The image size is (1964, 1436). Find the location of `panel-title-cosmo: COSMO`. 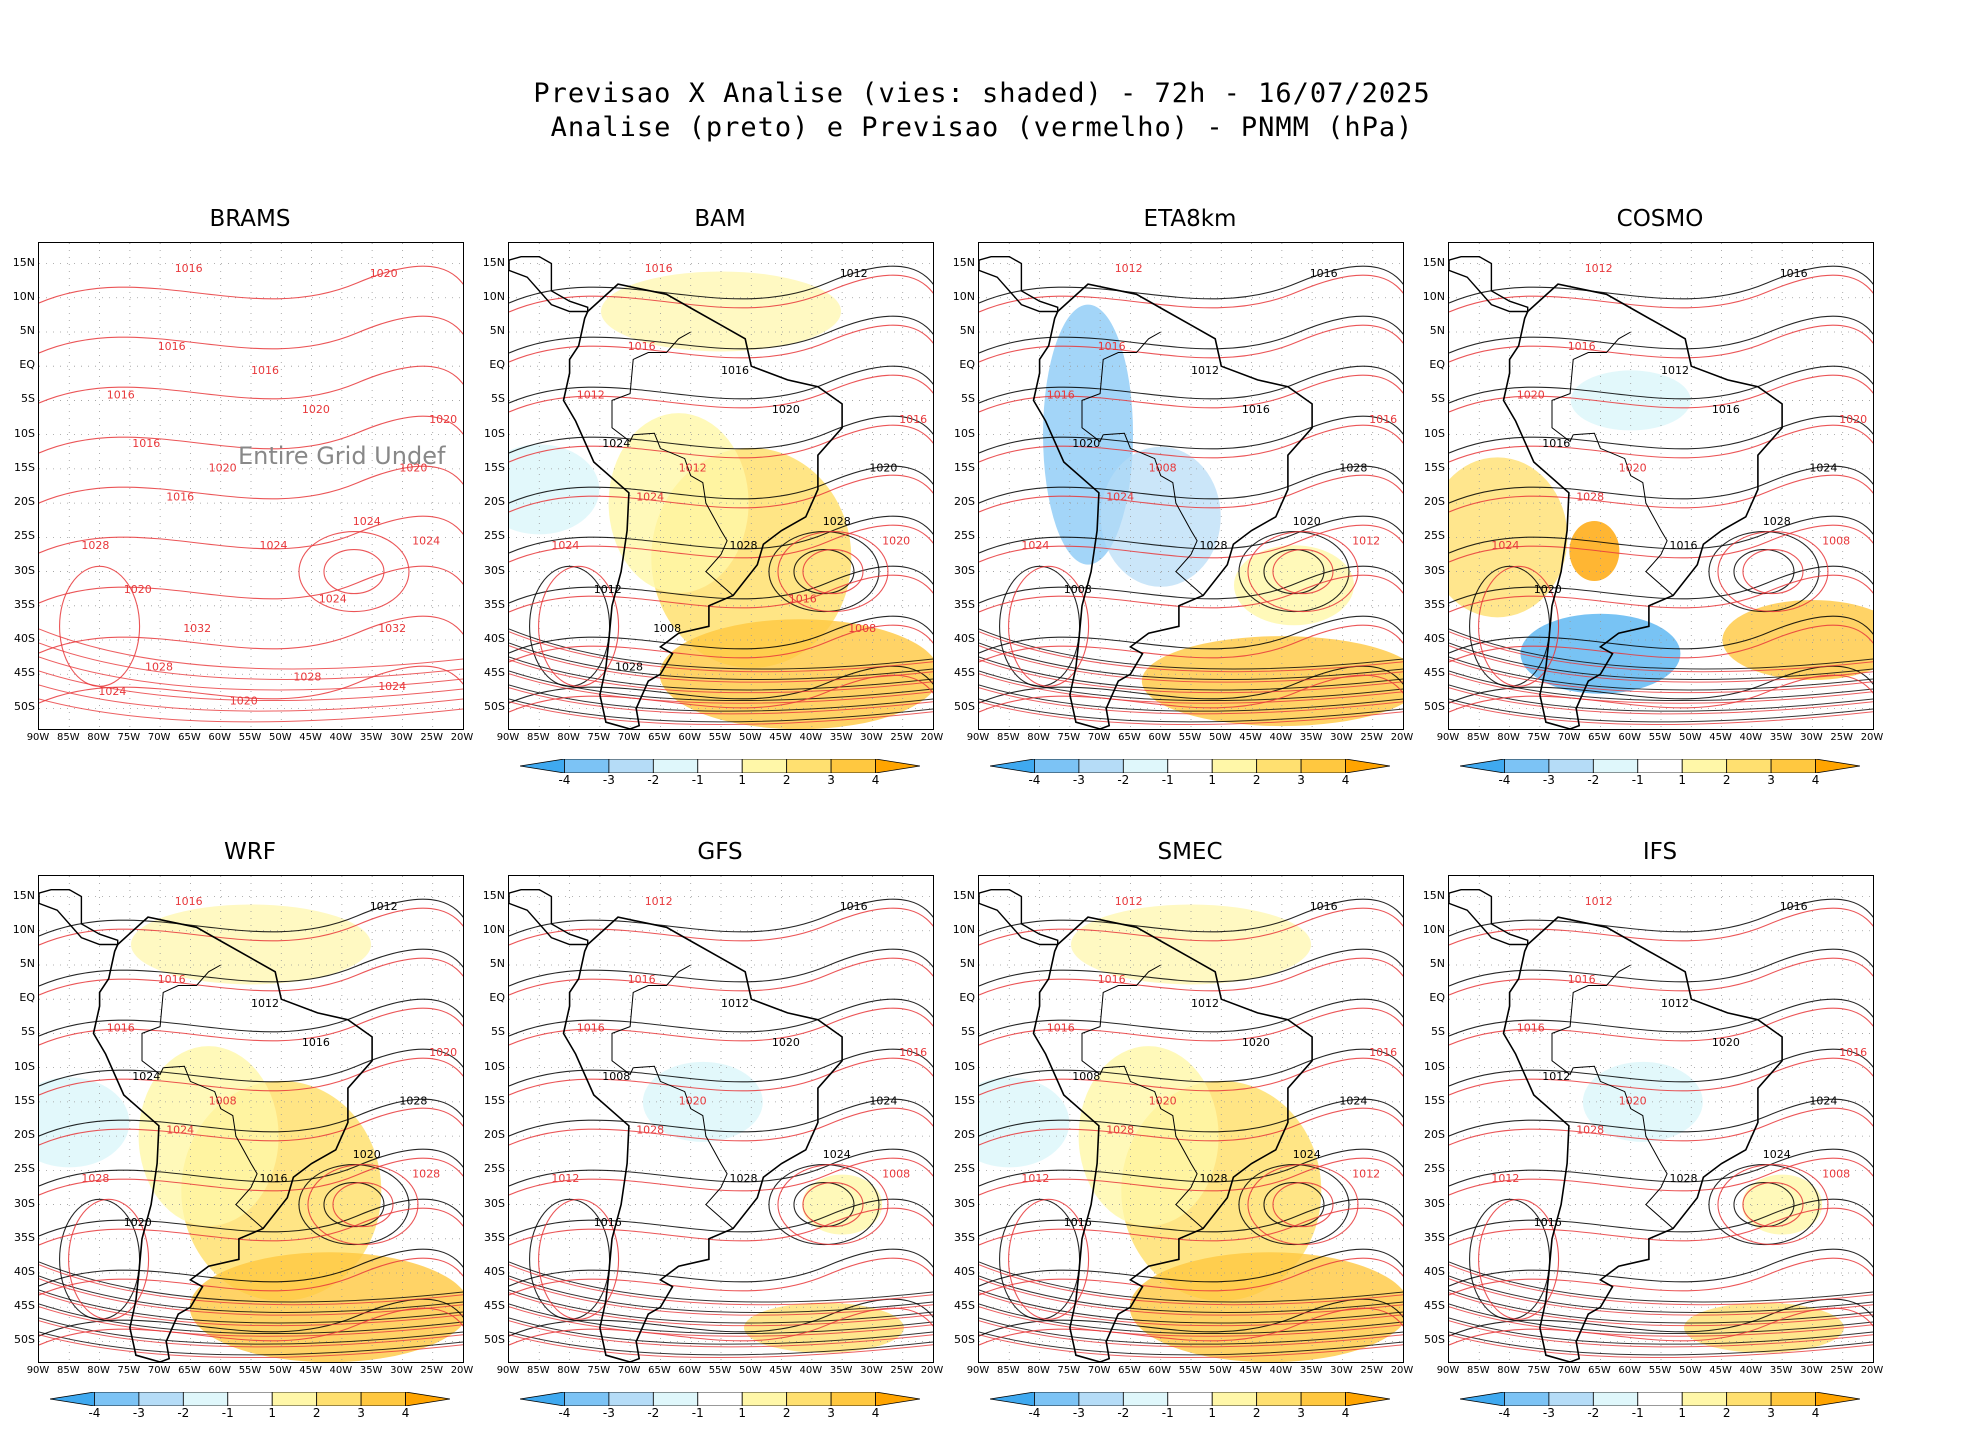

panel-title-cosmo: COSMO is located at coordinates (1660, 219).